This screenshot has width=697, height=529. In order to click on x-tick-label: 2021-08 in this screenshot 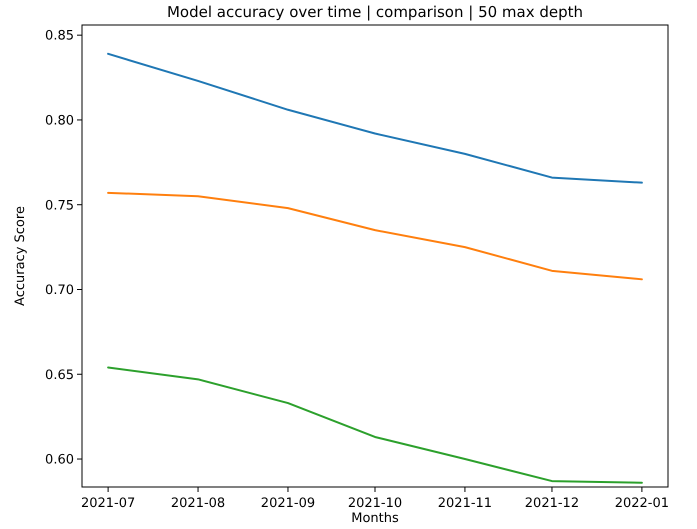, I will do `click(198, 503)`.